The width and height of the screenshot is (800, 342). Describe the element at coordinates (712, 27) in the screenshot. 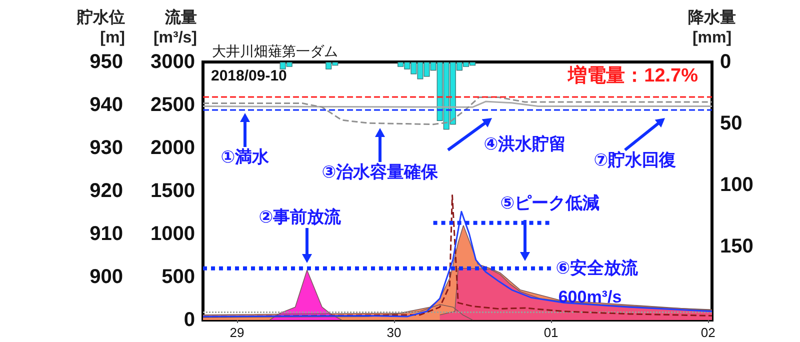

I see `y3-axis-title: 降水量 [mm]` at that location.